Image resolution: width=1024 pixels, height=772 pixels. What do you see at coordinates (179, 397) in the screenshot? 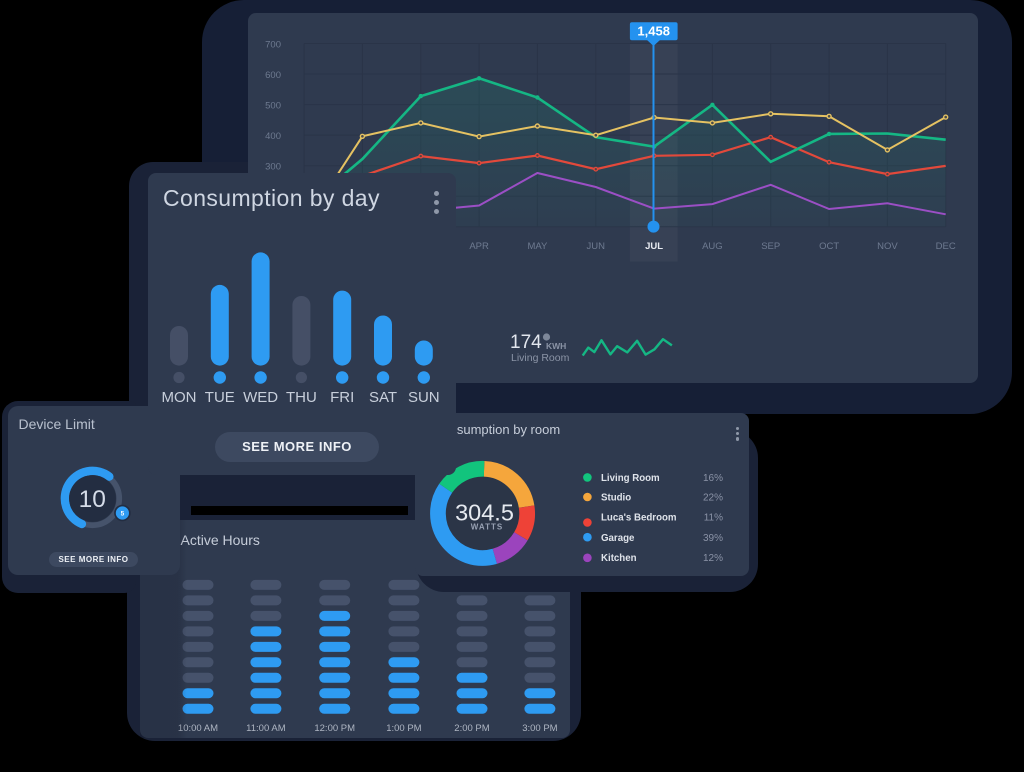
I see `svg-text: MON` at bounding box center [179, 397].